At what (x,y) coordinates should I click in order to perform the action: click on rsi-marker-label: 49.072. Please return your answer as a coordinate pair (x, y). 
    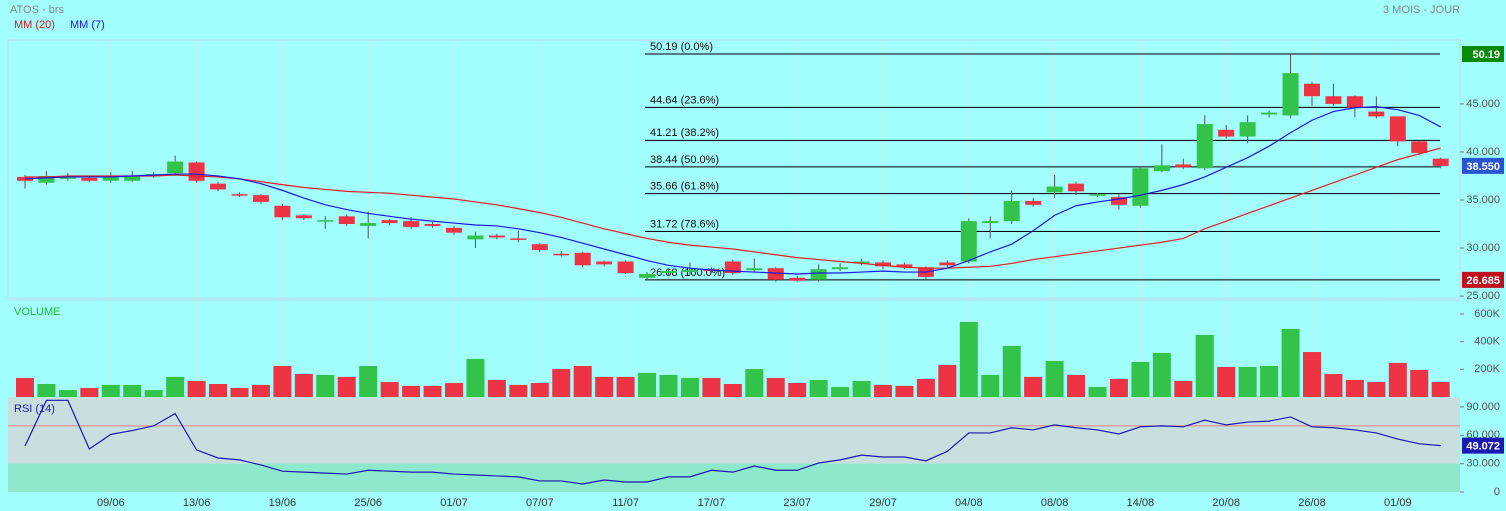
    Looking at the image, I should click on (1483, 447).